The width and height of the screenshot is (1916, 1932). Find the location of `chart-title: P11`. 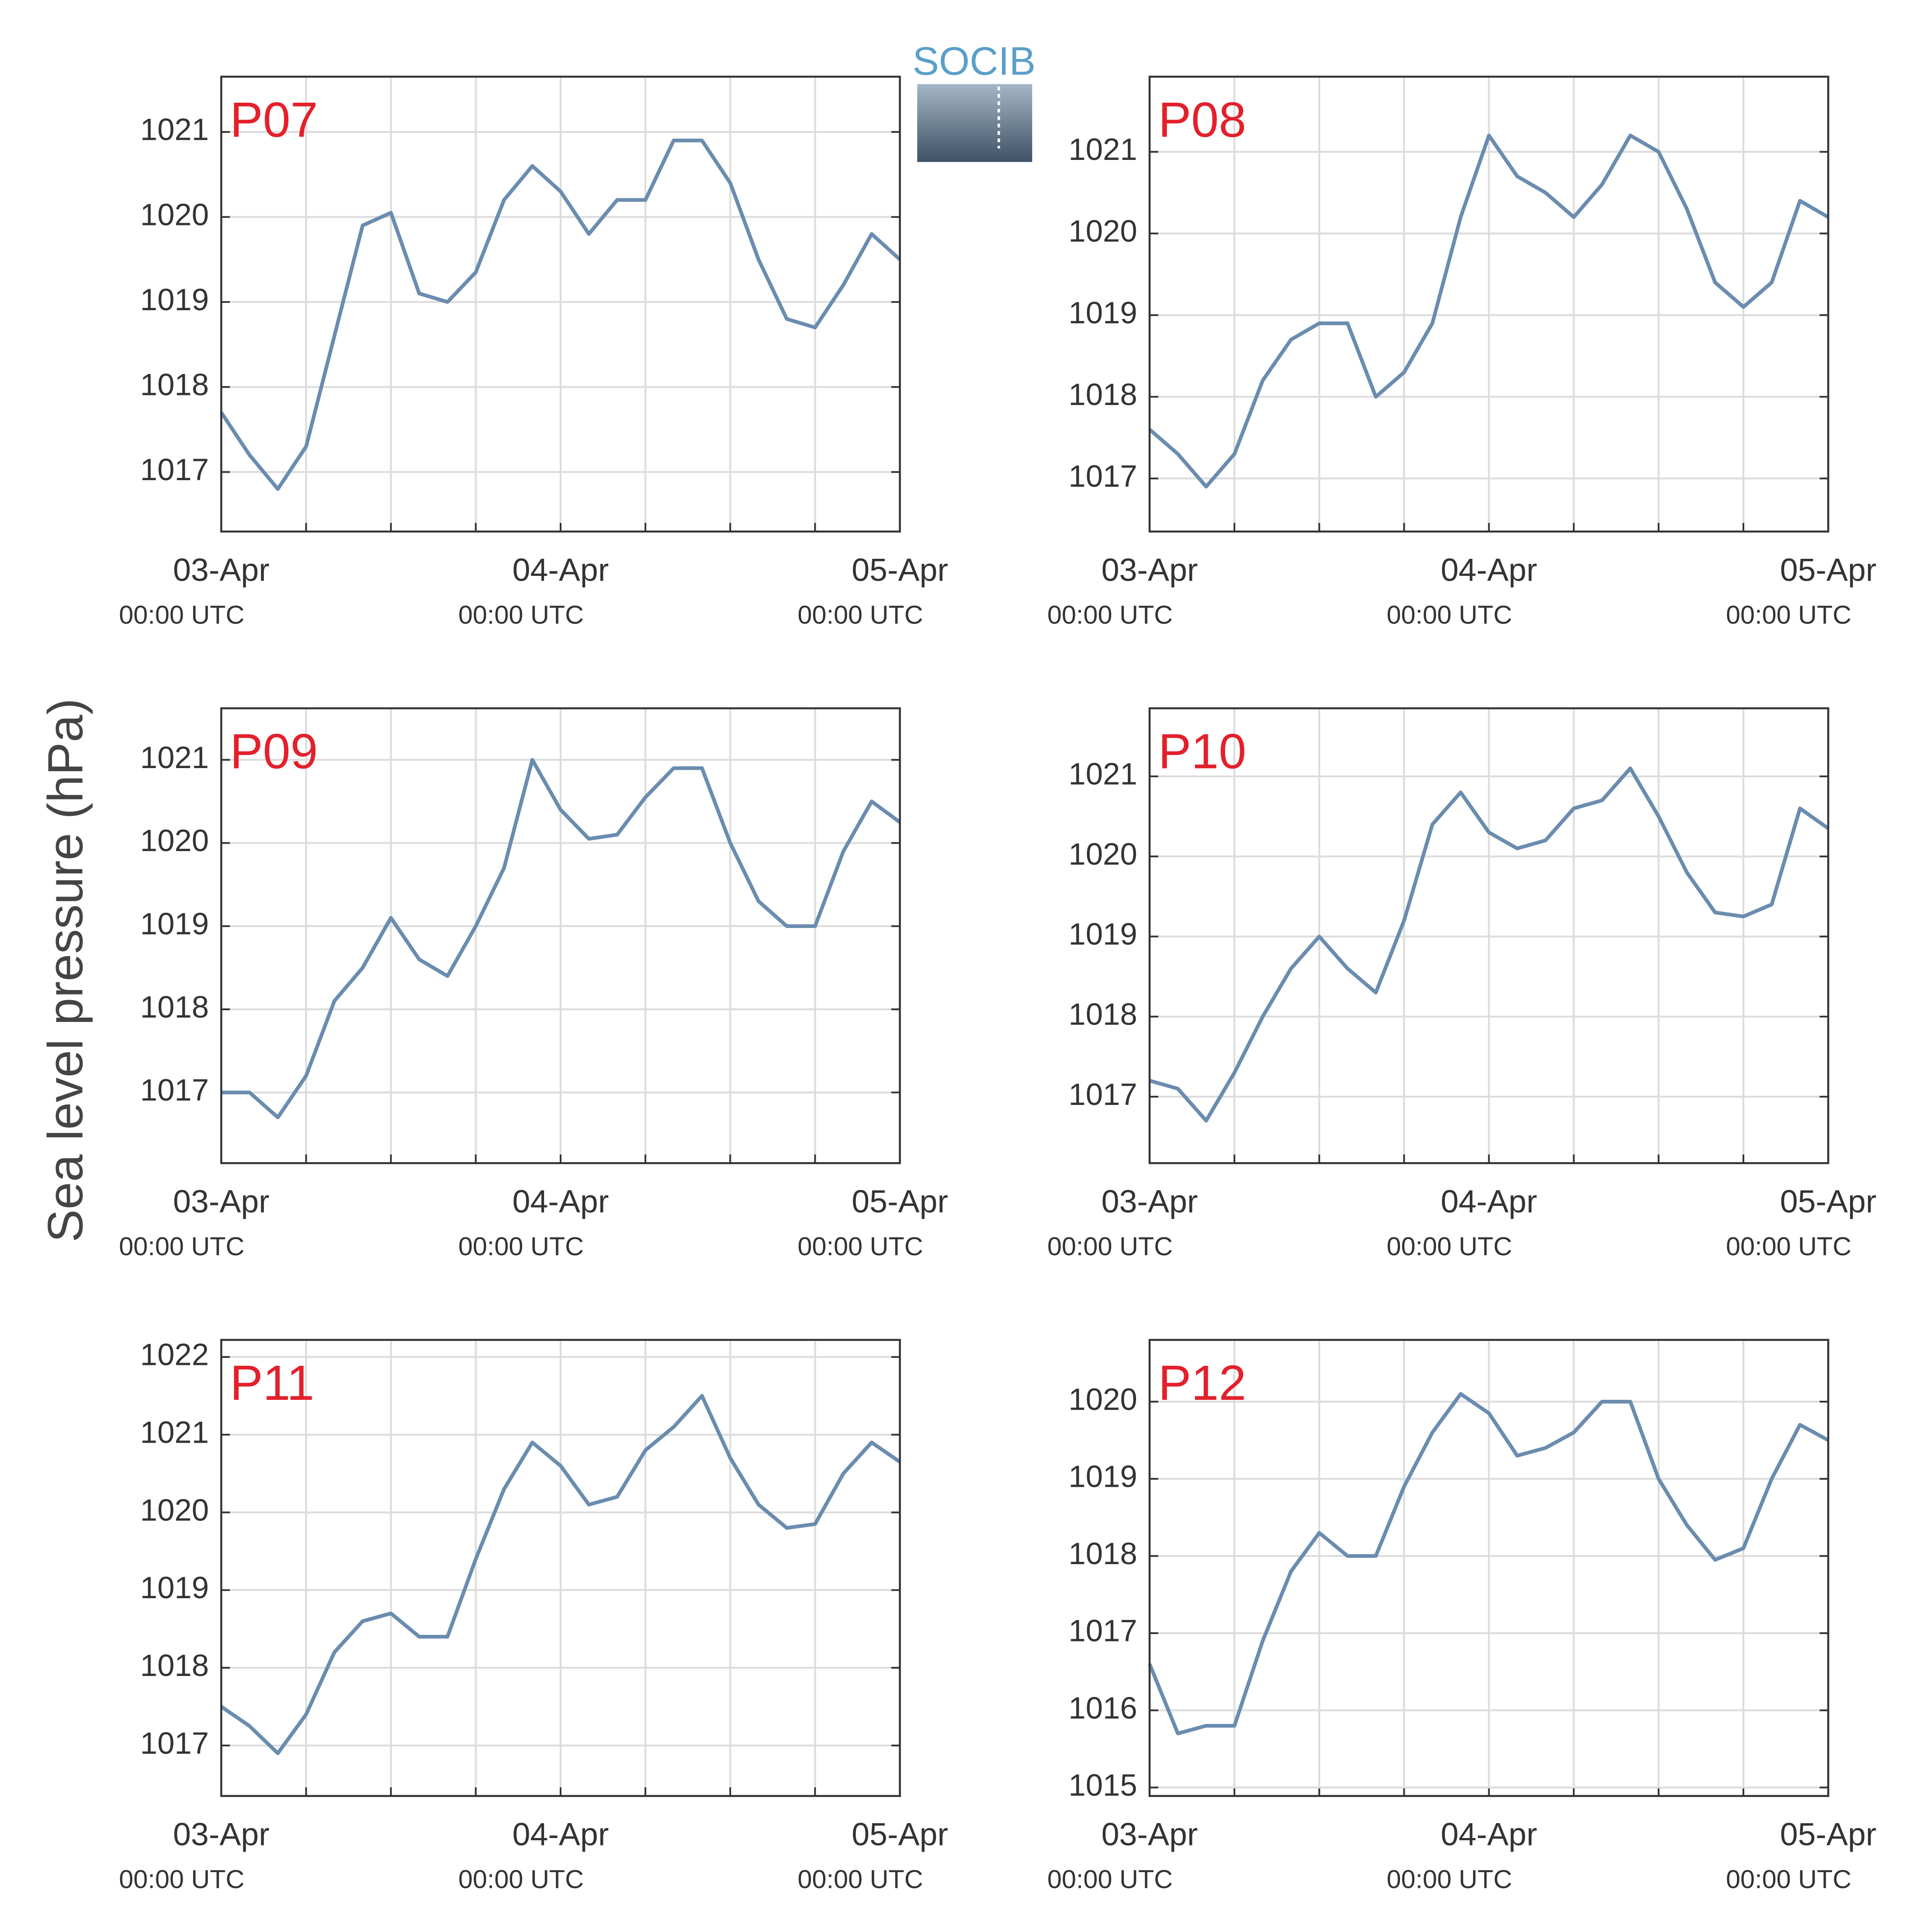

chart-title: P11 is located at coordinates (272, 1382).